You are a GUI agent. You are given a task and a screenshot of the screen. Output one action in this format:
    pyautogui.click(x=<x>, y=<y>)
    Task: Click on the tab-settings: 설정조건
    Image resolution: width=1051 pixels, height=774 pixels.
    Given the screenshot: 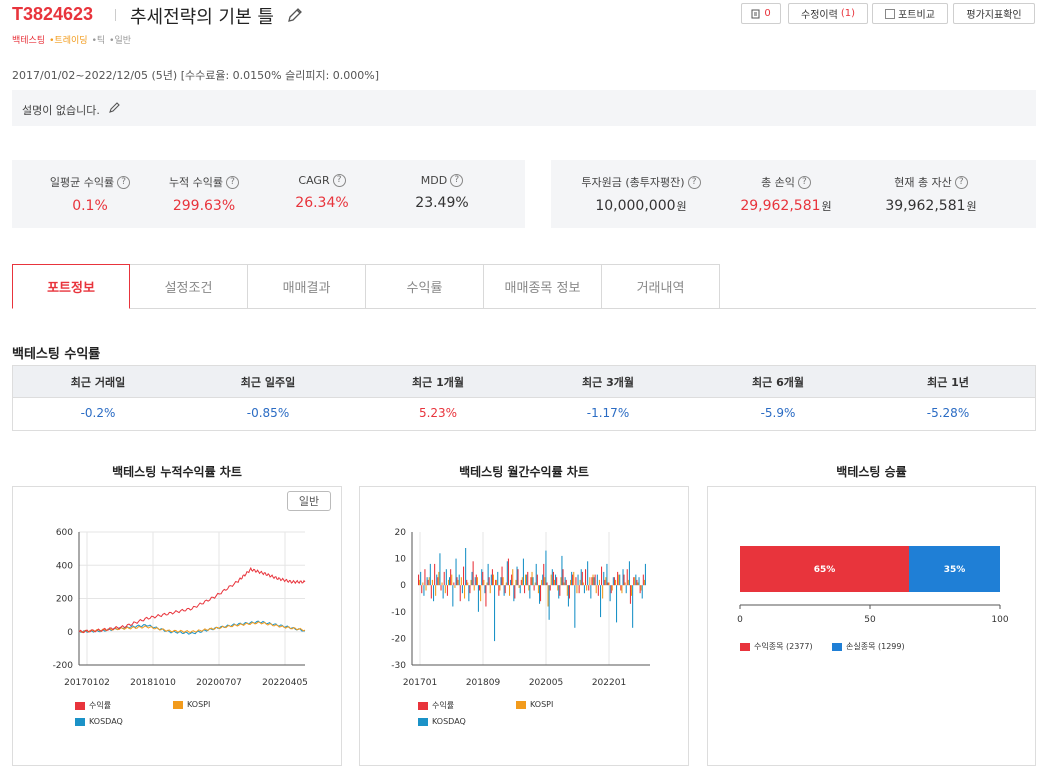 What is the action you would take?
    pyautogui.click(x=189, y=286)
    